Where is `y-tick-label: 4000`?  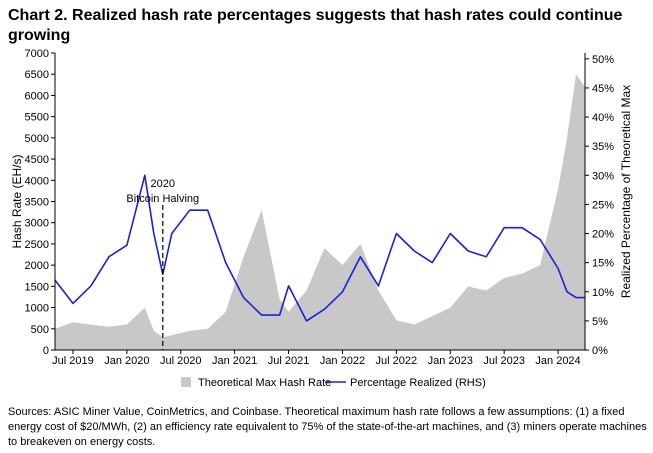
y-tick-label: 4000 is located at coordinates (37, 181).